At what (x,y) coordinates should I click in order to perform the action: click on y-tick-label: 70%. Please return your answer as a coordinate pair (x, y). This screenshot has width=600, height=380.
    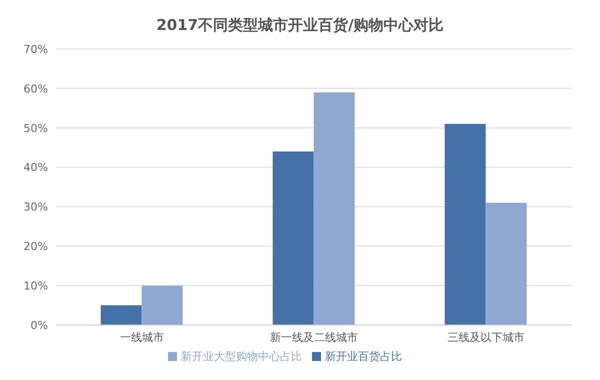
    Looking at the image, I should click on (36, 49).